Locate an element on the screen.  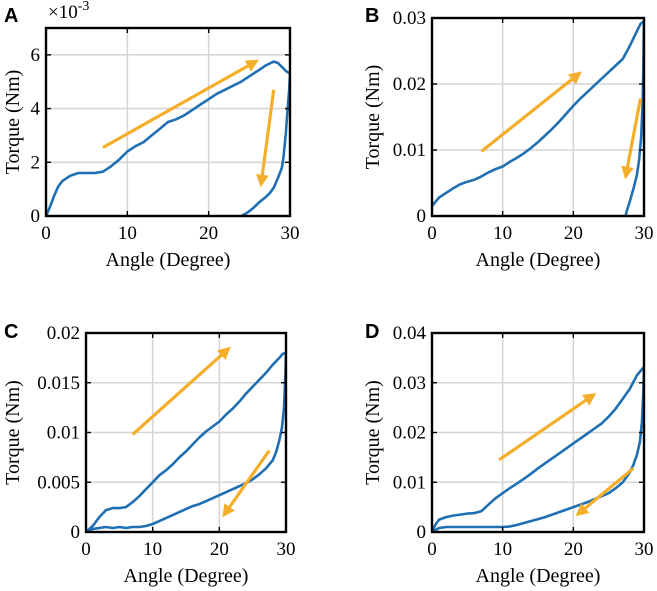
y-tick-label: 0.015 is located at coordinates (58, 383).